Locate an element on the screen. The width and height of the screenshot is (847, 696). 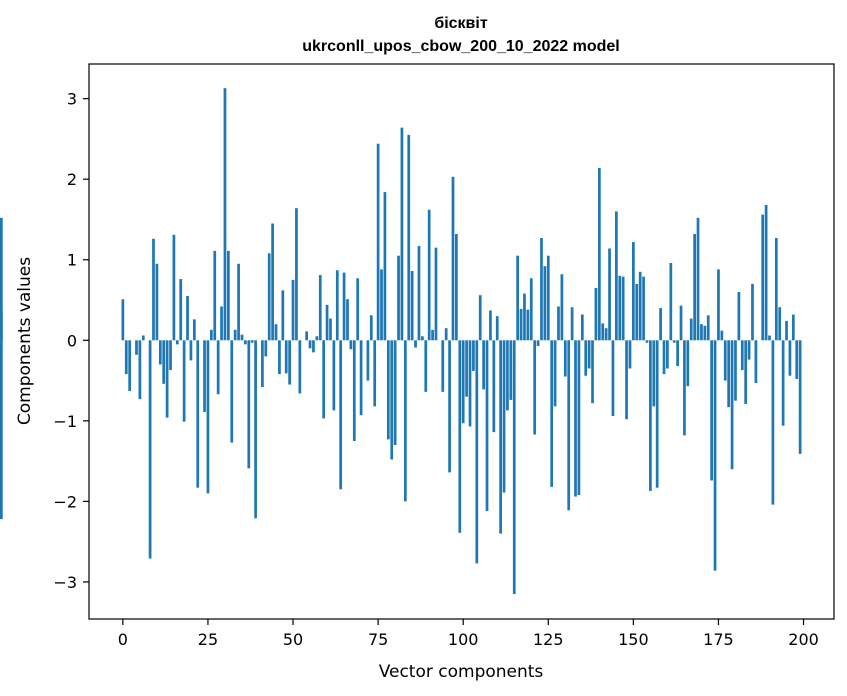
y-axis-label: Components values is located at coordinates (25, 341).